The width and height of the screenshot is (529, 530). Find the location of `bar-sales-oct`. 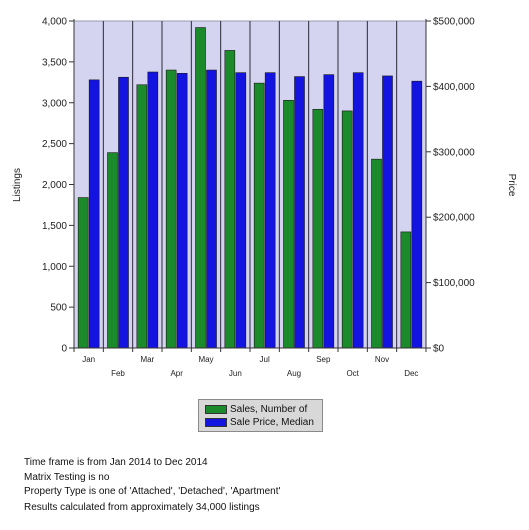

bar-sales-oct is located at coordinates (347, 229).